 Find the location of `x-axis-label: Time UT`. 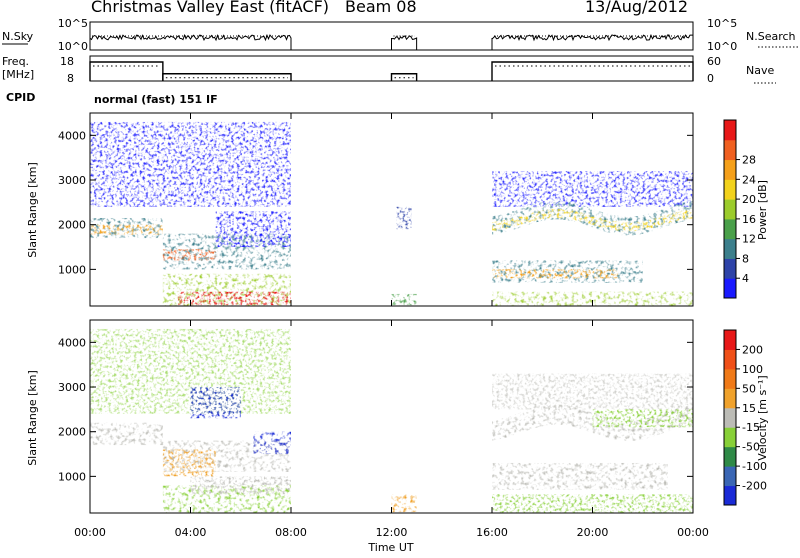

x-axis-label: Time UT is located at coordinates (390, 547).